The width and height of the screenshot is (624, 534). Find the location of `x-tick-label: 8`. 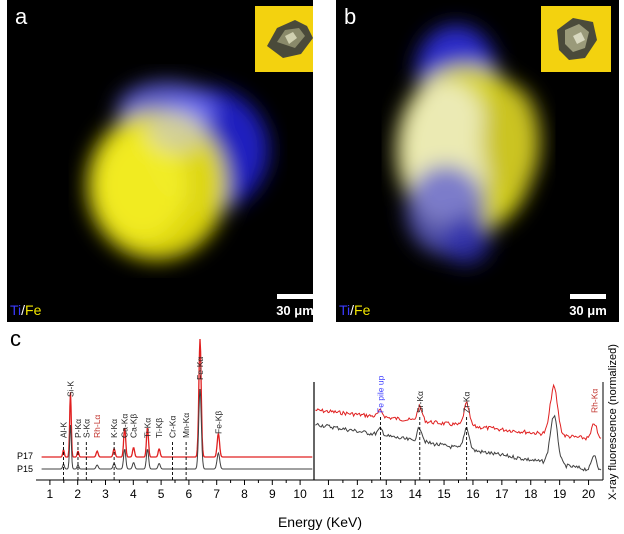

x-tick-label: 8 is located at coordinates (244, 494).